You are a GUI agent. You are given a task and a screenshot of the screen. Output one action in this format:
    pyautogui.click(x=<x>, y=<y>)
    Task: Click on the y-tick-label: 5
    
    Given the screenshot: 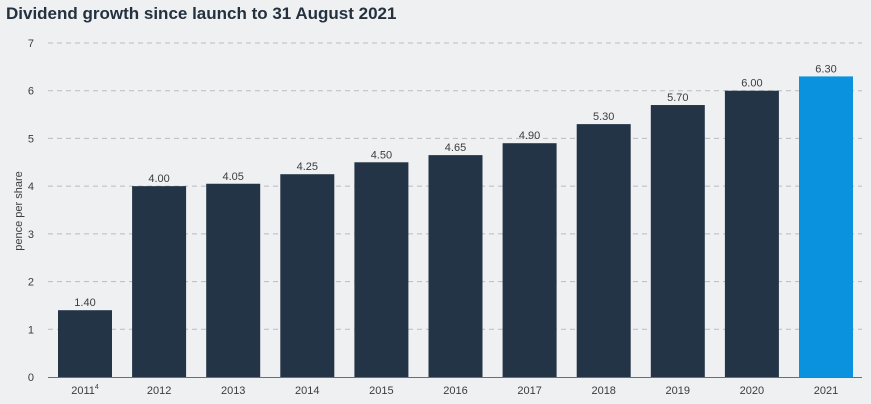 What is the action you would take?
    pyautogui.click(x=31, y=139)
    